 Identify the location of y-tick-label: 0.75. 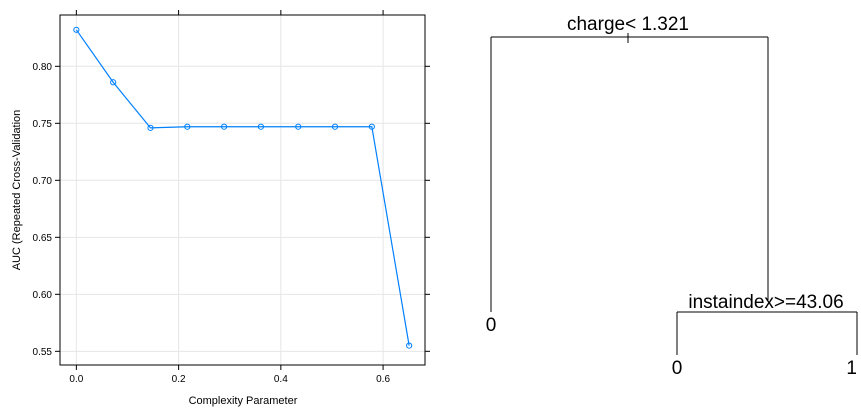
(43, 124).